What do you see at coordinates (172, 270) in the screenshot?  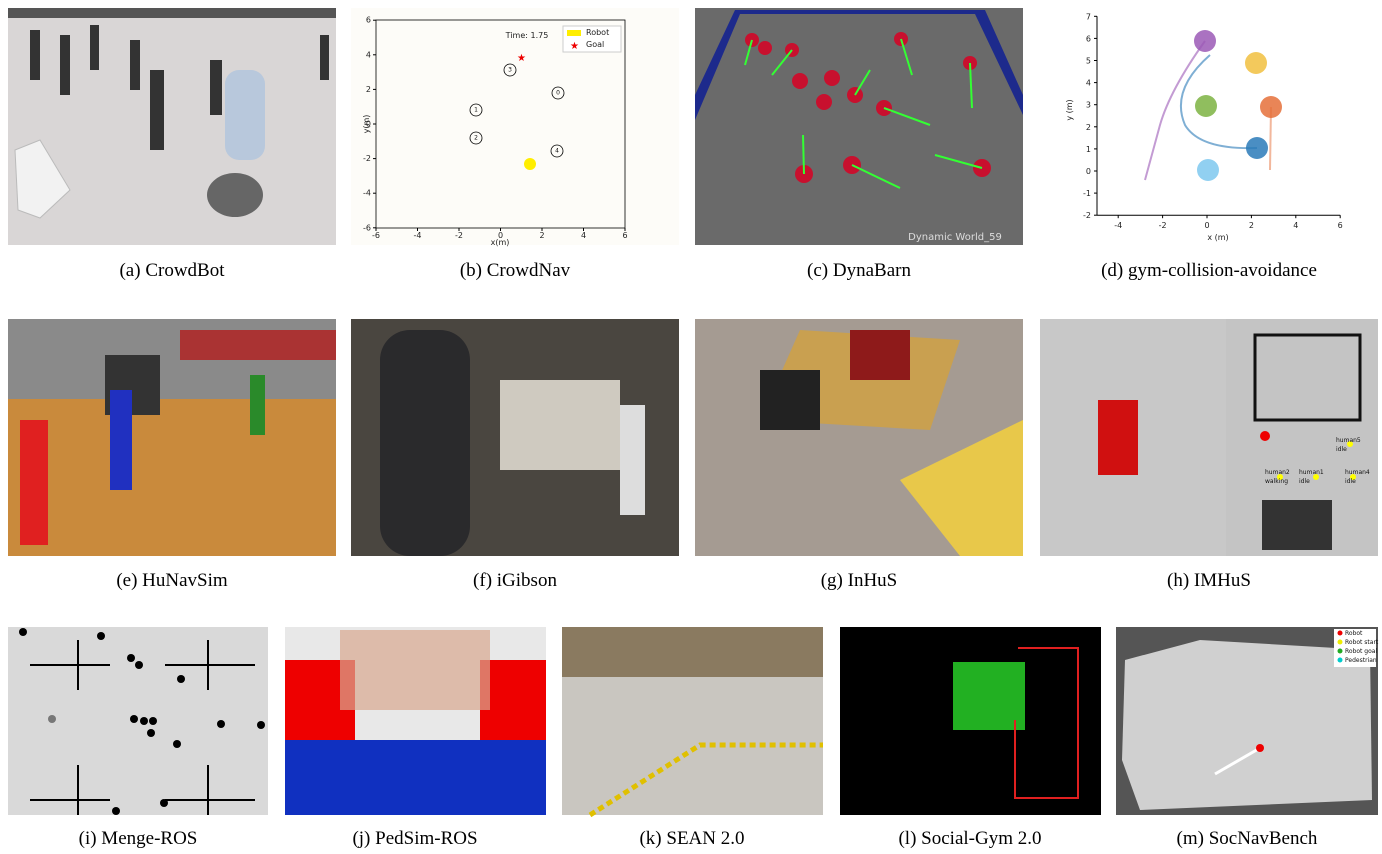 I see `caption: (a) CrowdBot` at bounding box center [172, 270].